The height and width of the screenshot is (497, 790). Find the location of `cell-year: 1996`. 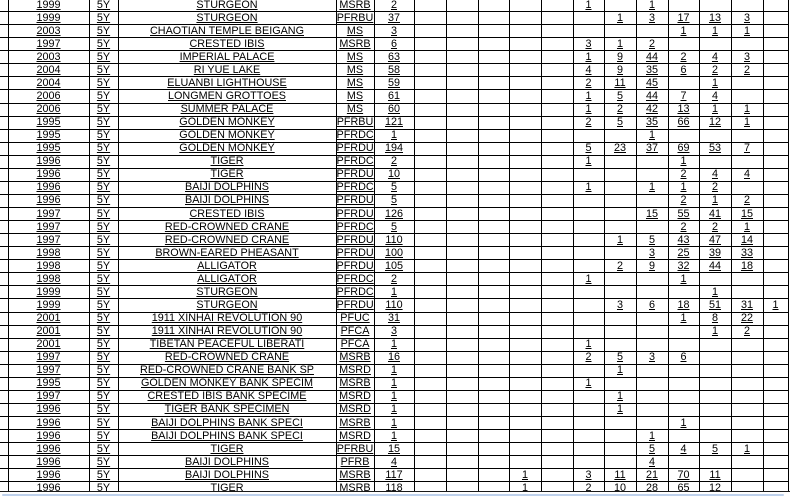

cell-year: 1996 is located at coordinates (48, 187).